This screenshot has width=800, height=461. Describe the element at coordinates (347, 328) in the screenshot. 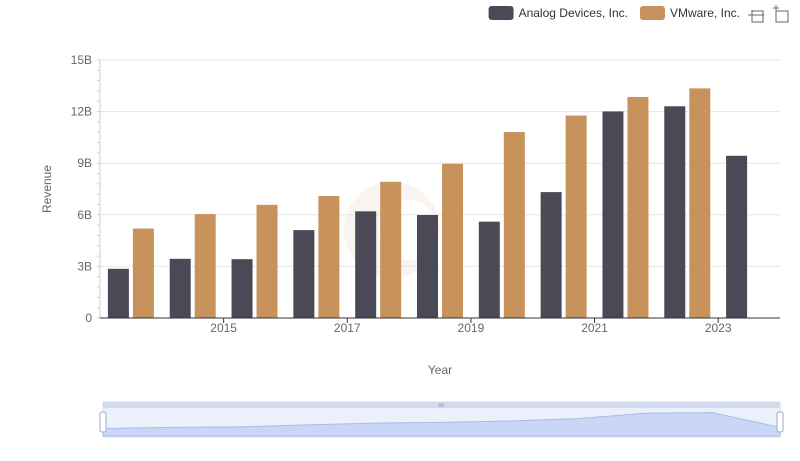

I see `x-tick-label: 2017` at that location.